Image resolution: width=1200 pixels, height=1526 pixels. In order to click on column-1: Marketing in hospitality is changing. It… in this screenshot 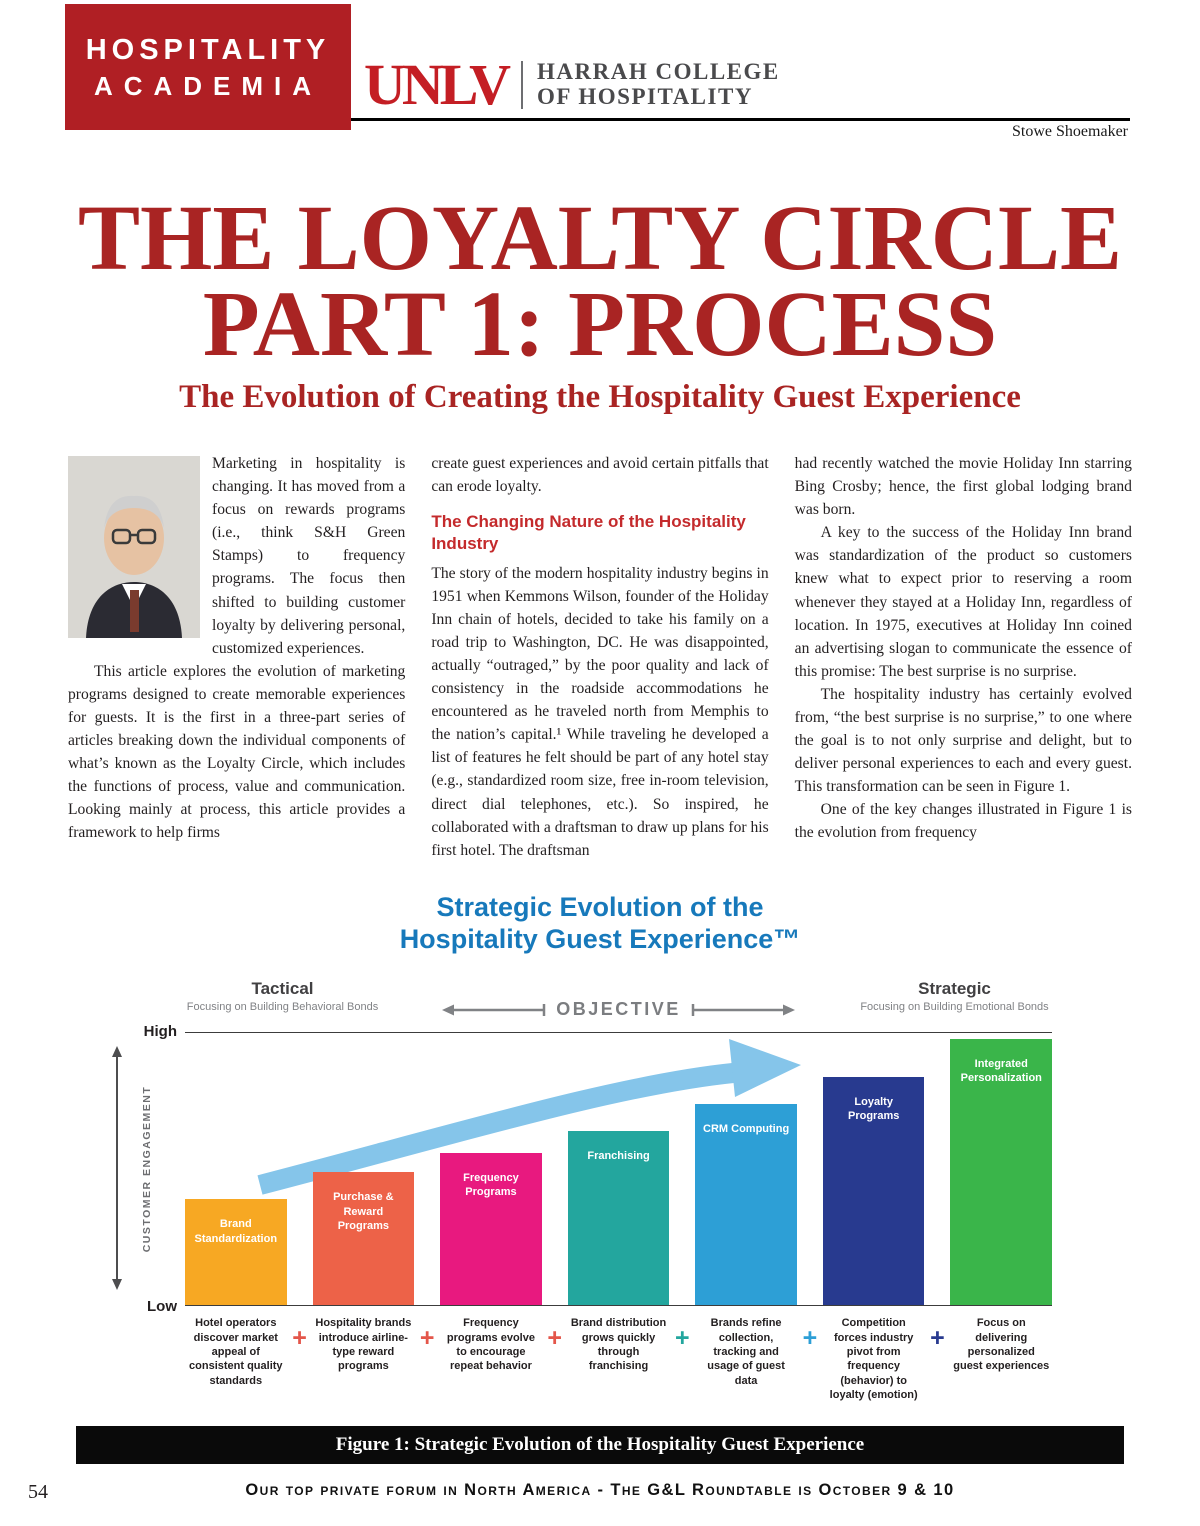, I will do `click(236, 657)`.